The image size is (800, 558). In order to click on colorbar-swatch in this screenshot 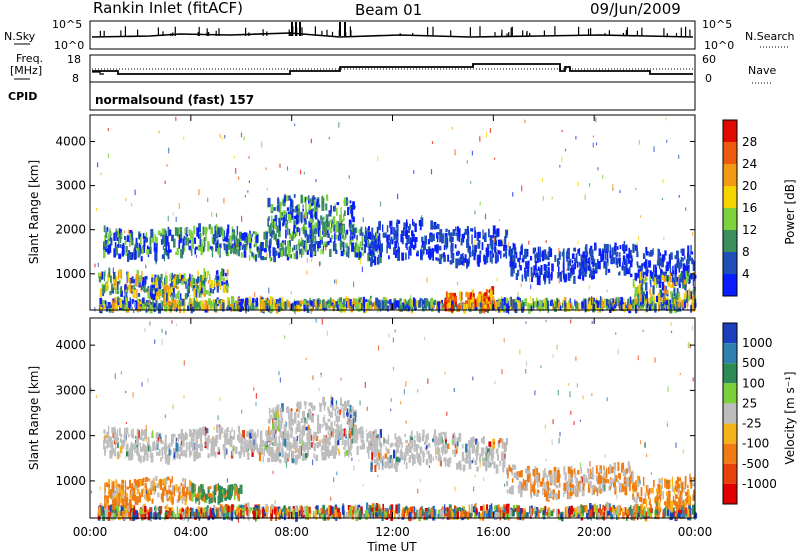, I will do `click(730, 263)`.